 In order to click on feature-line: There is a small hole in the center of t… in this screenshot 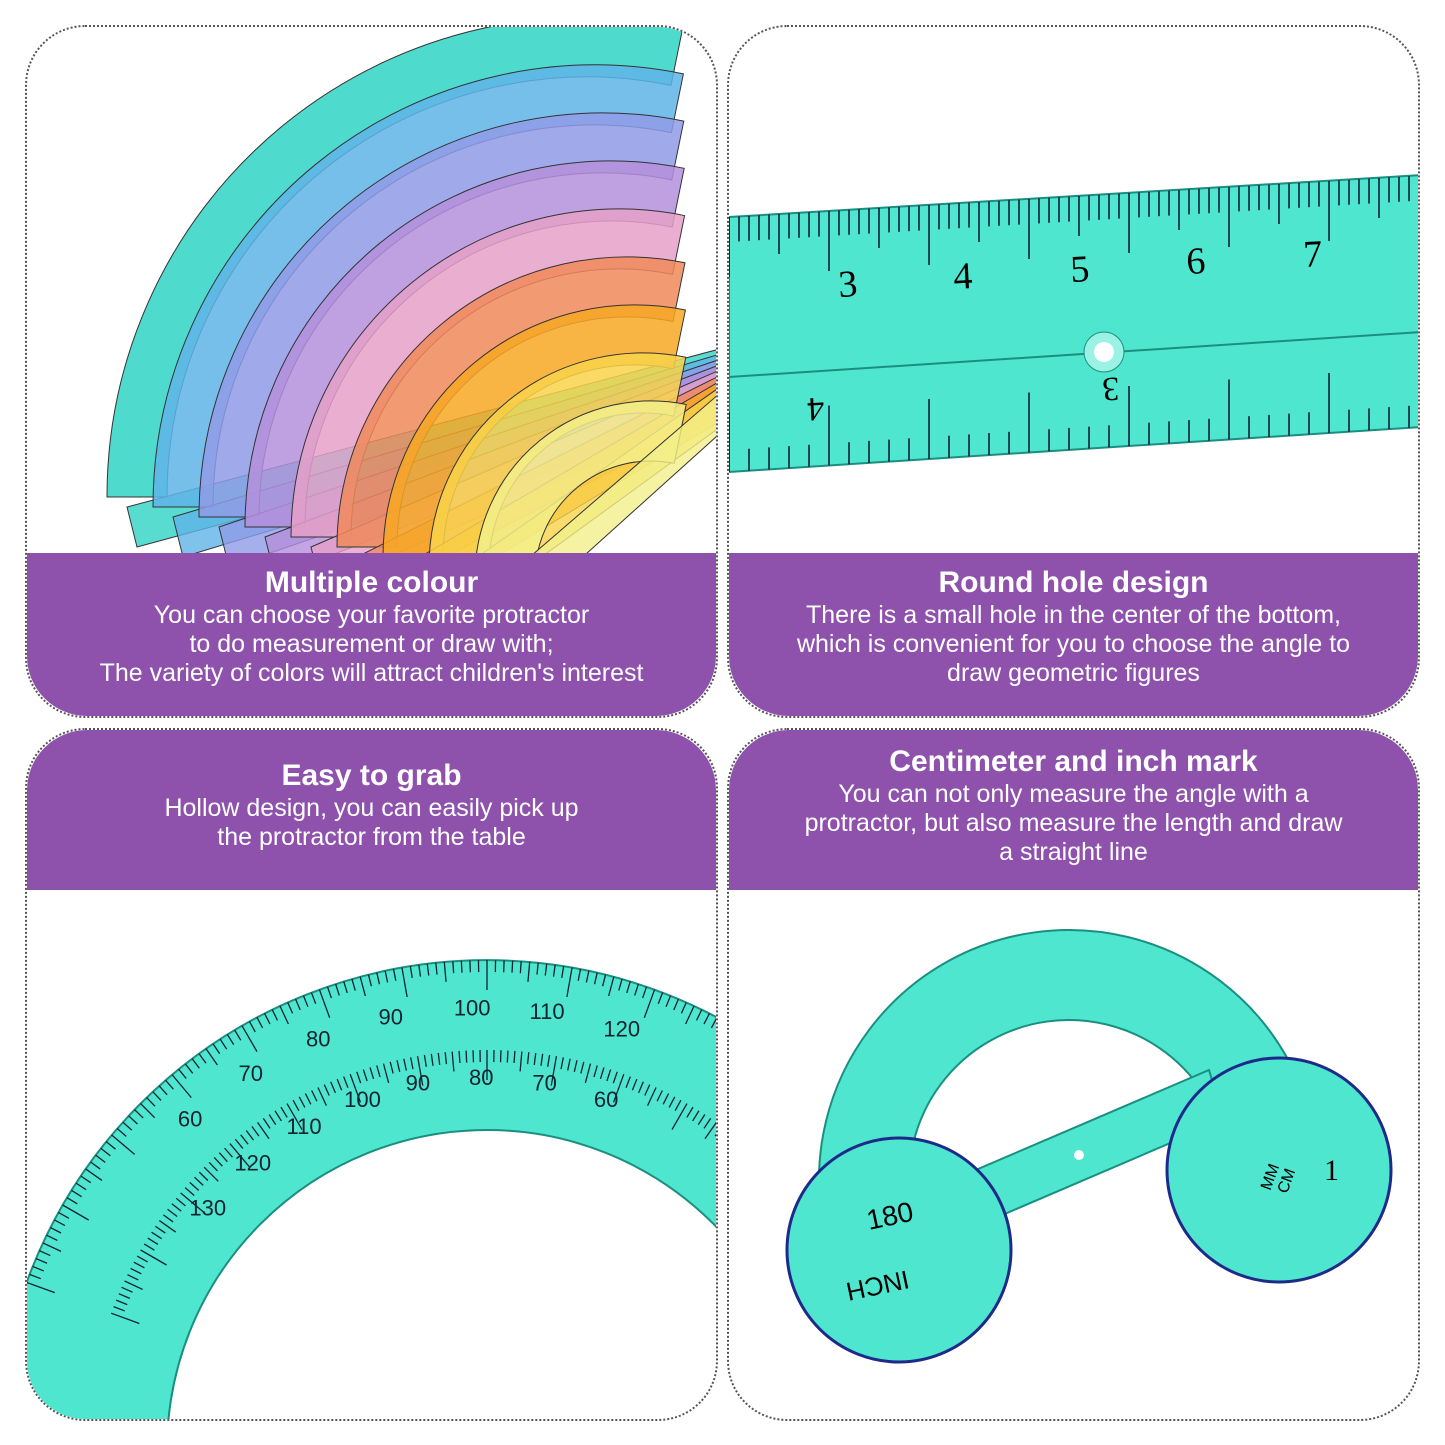, I will do `click(1073, 615)`.